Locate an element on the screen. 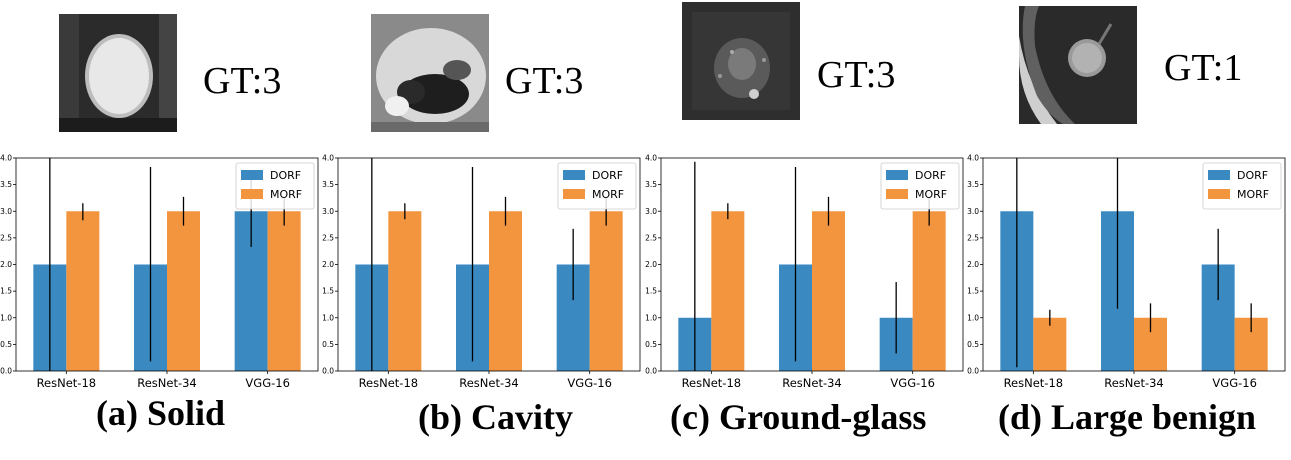 The image size is (1291, 460). nodule-thumbnail-ground-glass is located at coordinates (741, 61).